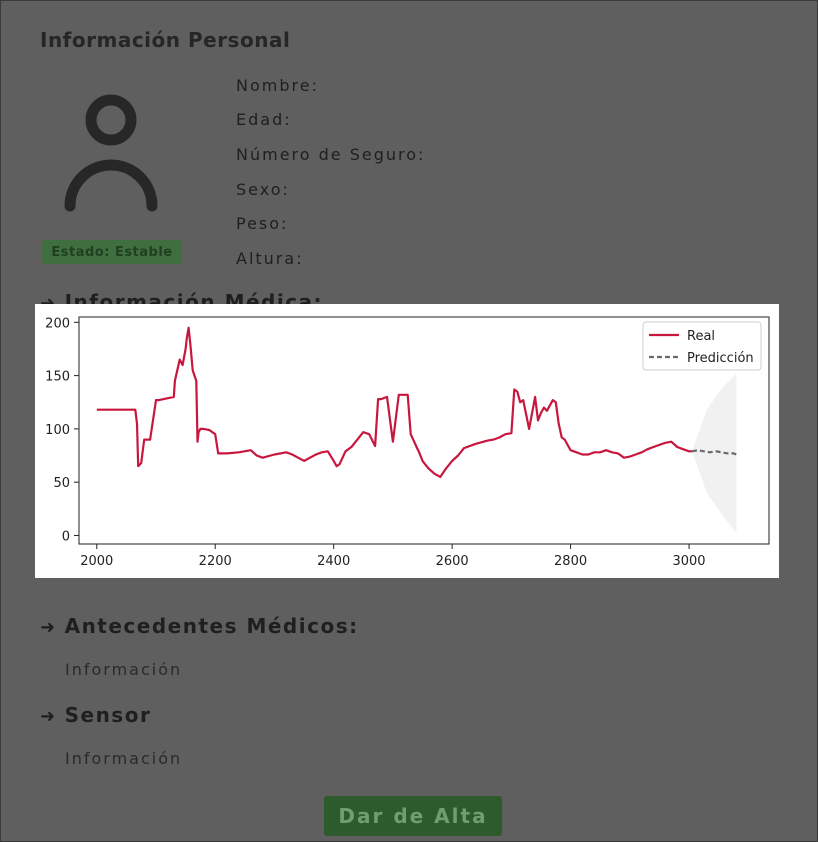  What do you see at coordinates (333, 561) in the screenshot?
I see `x-tick-label: 2400` at bounding box center [333, 561].